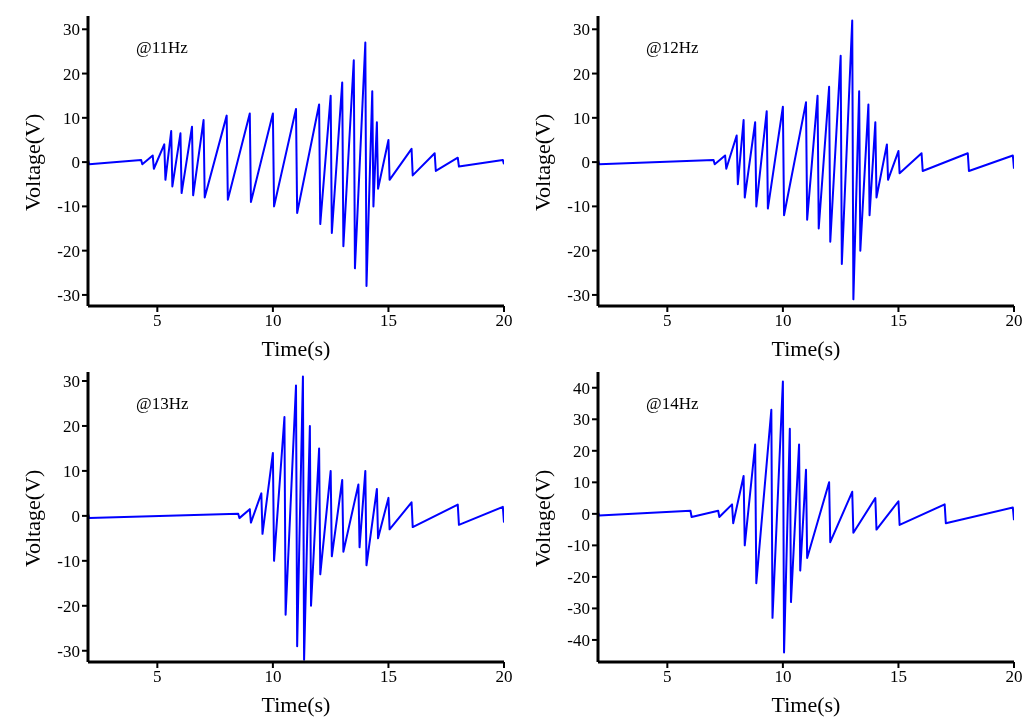  I want to click on annotation: @14Hz, so click(672, 404).